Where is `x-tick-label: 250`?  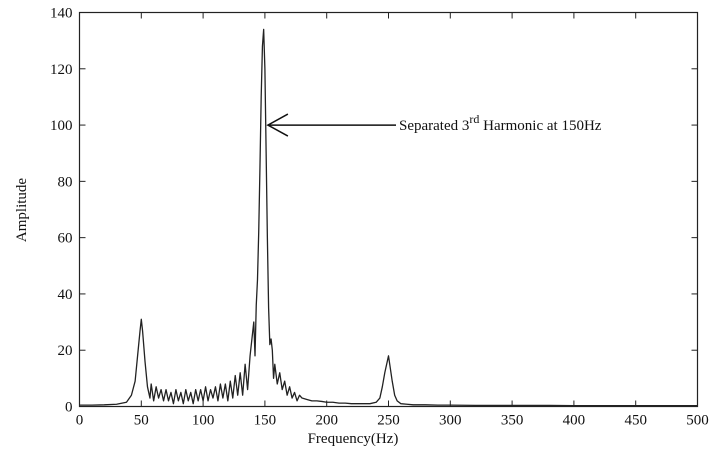 x-tick-label: 250 is located at coordinates (388, 421).